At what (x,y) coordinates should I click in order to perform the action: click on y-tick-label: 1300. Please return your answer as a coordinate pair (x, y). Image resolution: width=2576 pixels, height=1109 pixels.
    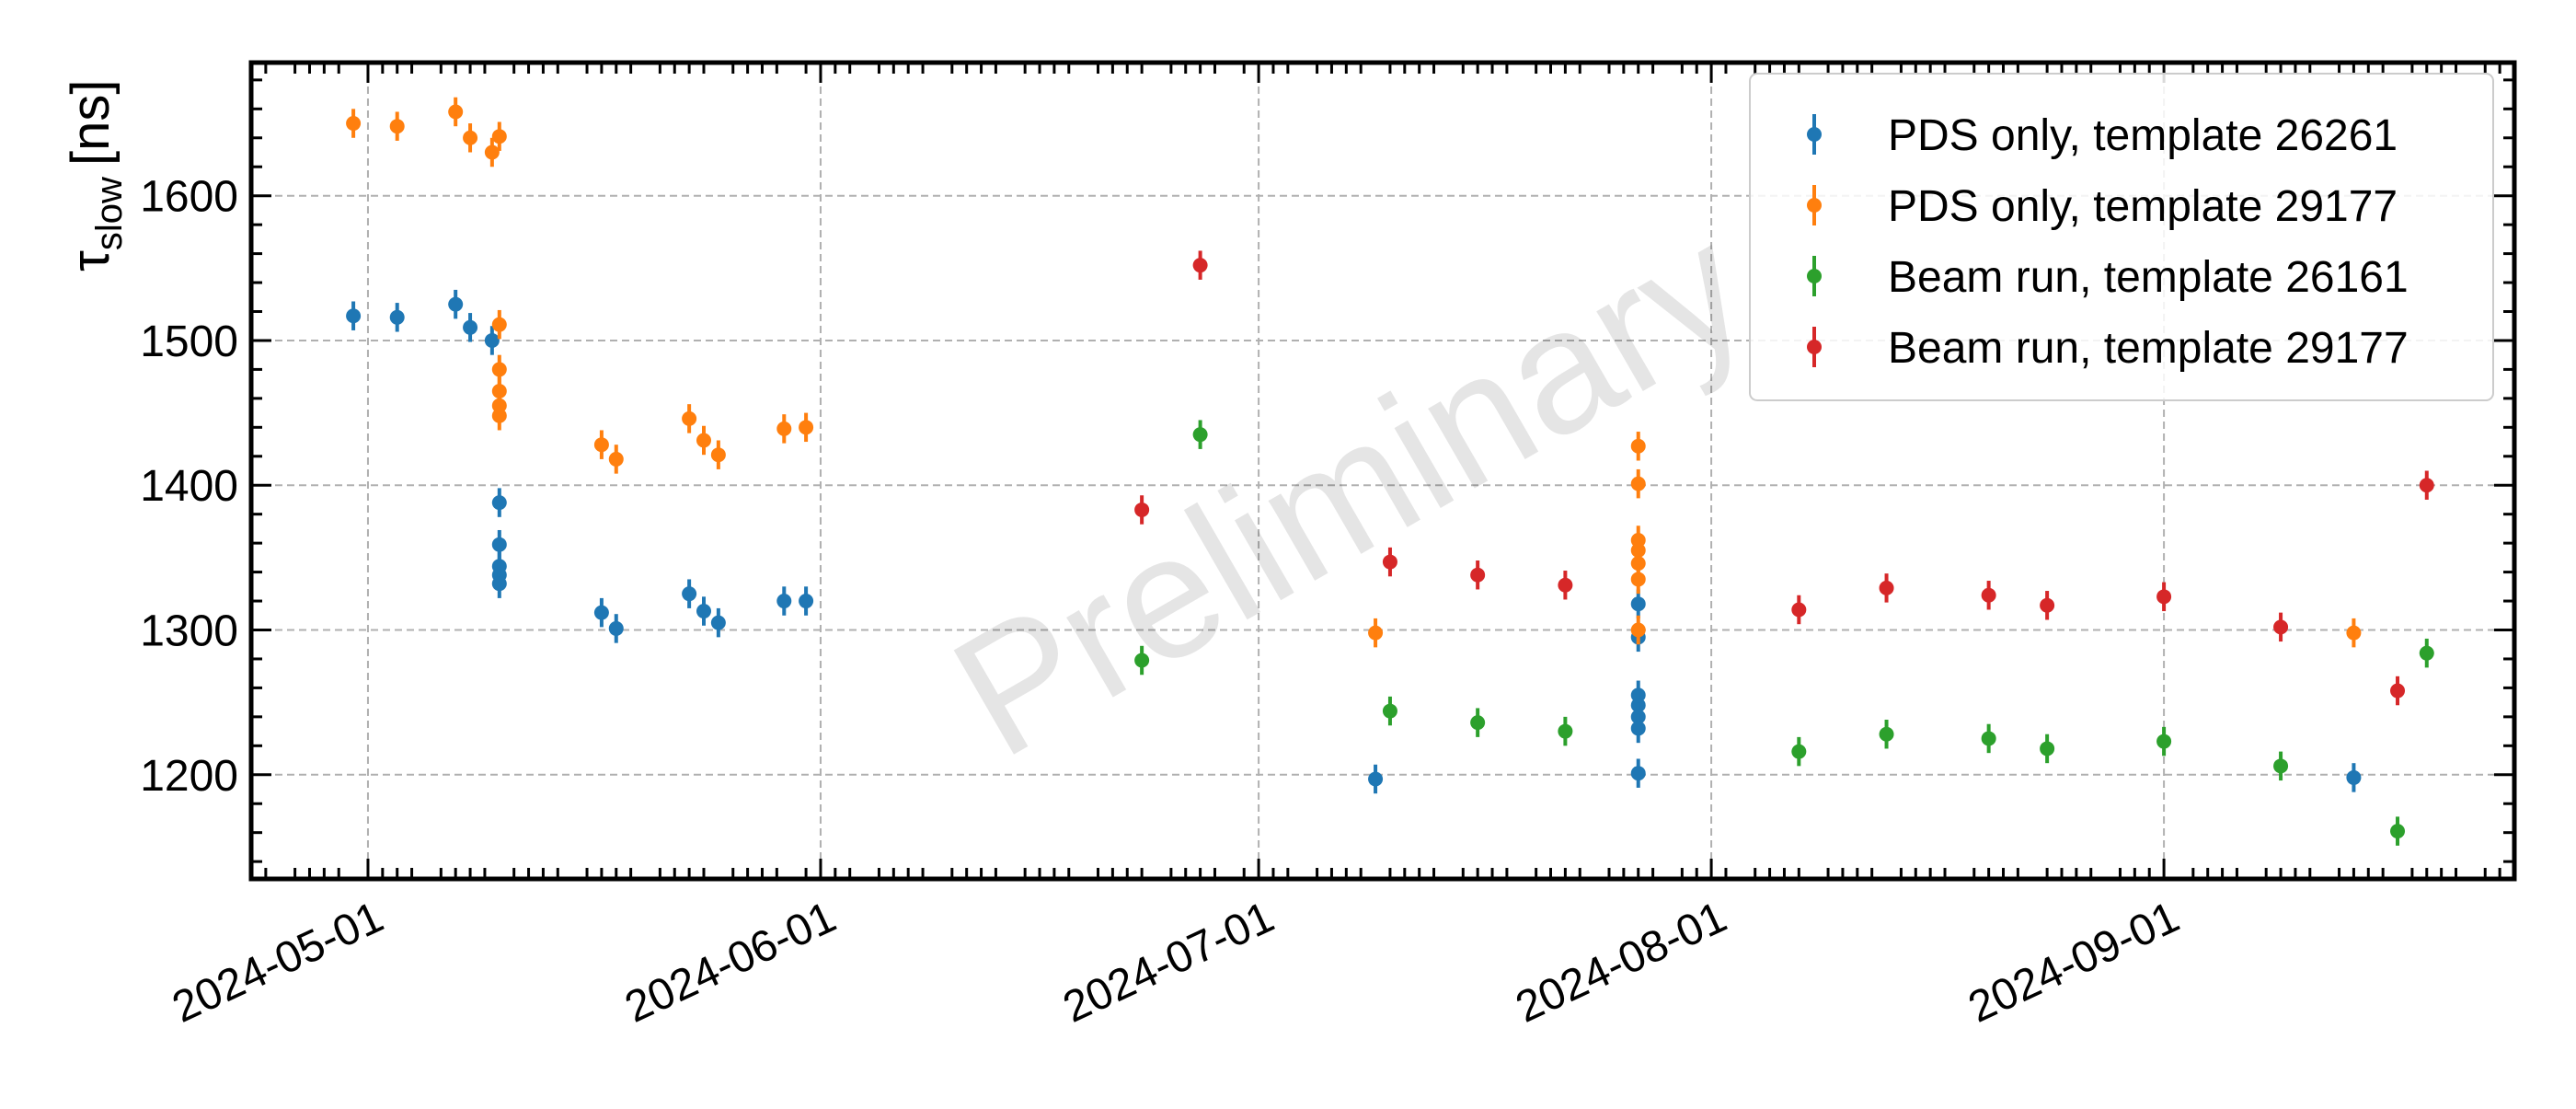
    Looking at the image, I should click on (189, 630).